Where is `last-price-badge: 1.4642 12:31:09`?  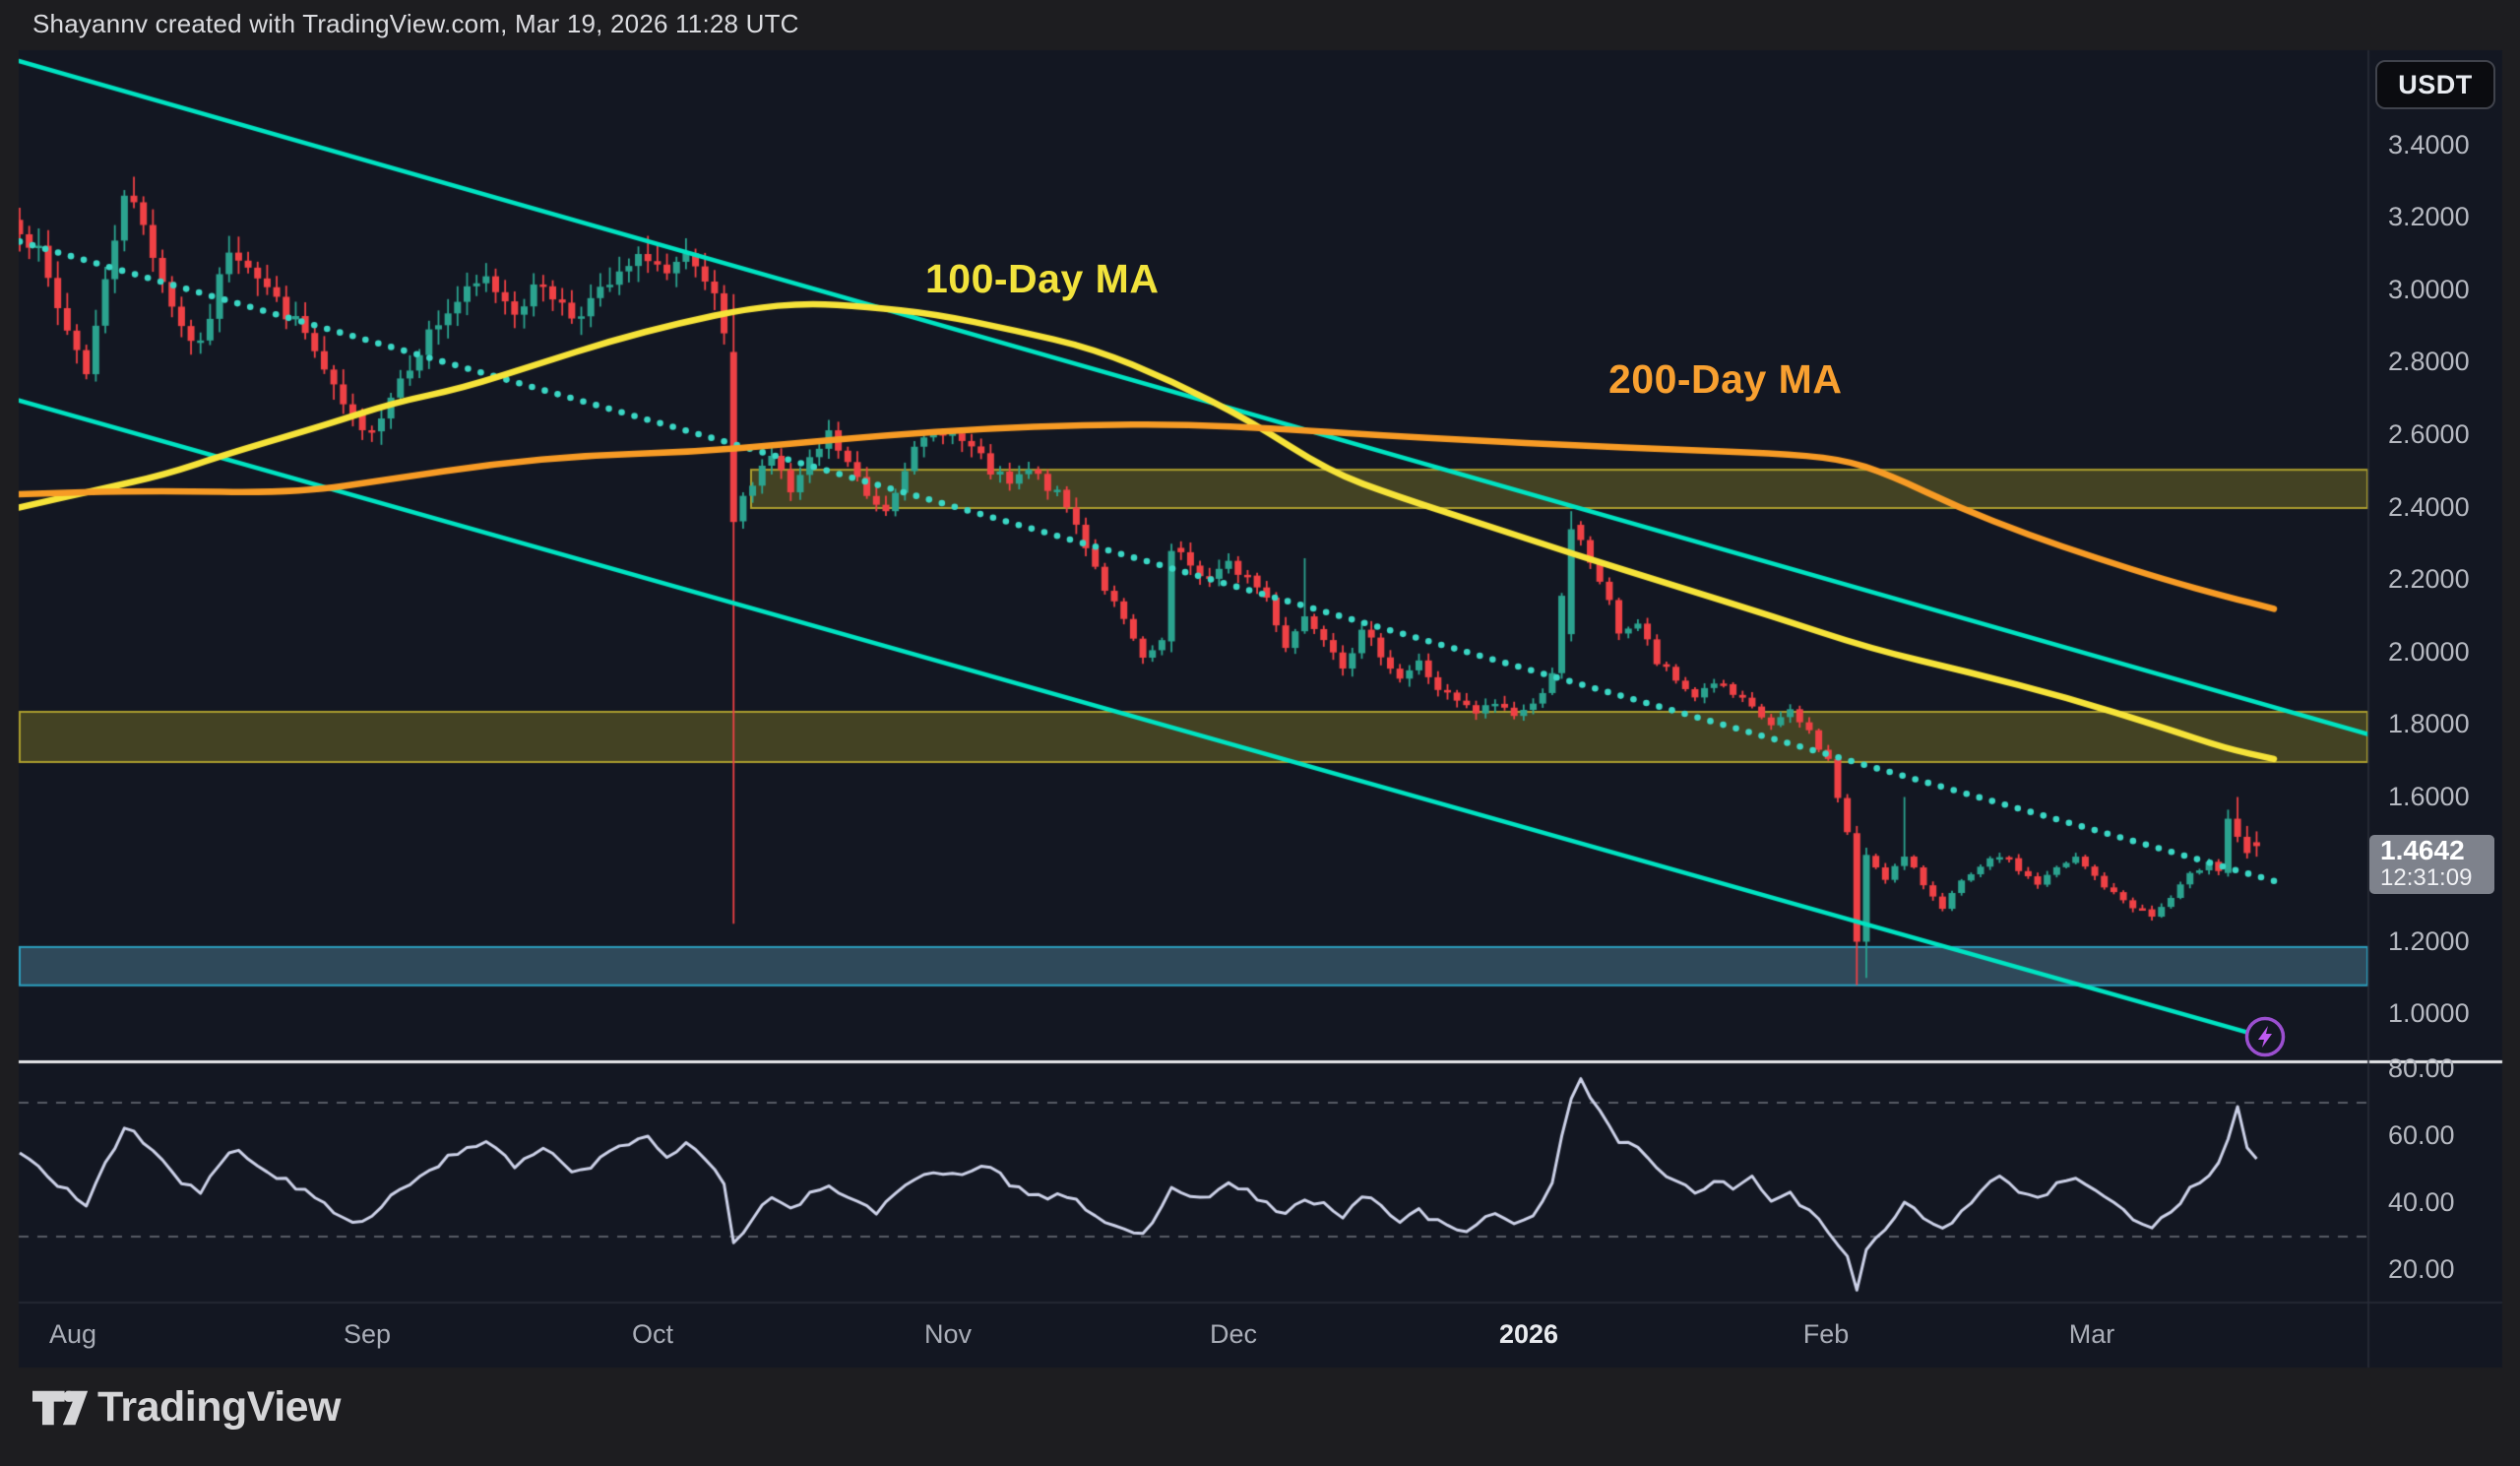
last-price-badge: 1.4642 12:31:09 is located at coordinates (2431, 865).